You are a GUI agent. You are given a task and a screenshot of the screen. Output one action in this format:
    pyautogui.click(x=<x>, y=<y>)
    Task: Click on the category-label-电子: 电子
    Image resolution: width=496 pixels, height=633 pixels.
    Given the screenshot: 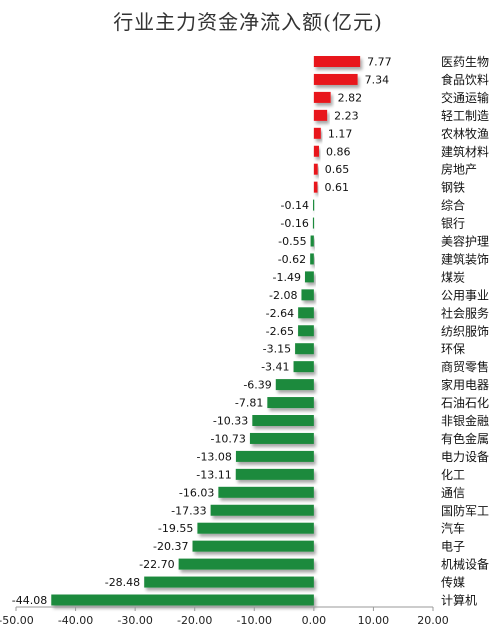 What is the action you would take?
    pyautogui.click(x=453, y=547)
    